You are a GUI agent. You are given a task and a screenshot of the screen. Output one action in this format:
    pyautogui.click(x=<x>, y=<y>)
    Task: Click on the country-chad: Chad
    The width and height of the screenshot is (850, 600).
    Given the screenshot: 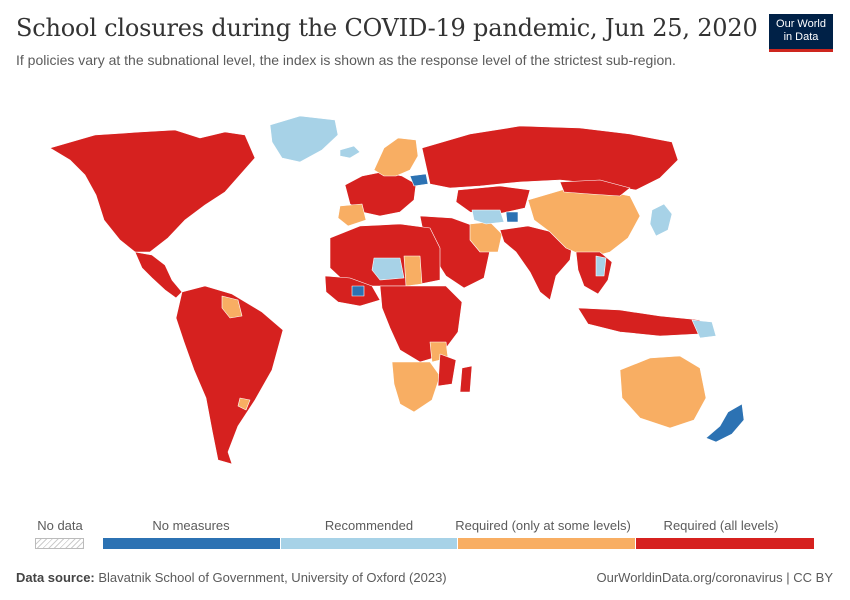 What is the action you would take?
    pyautogui.click(x=413, y=271)
    